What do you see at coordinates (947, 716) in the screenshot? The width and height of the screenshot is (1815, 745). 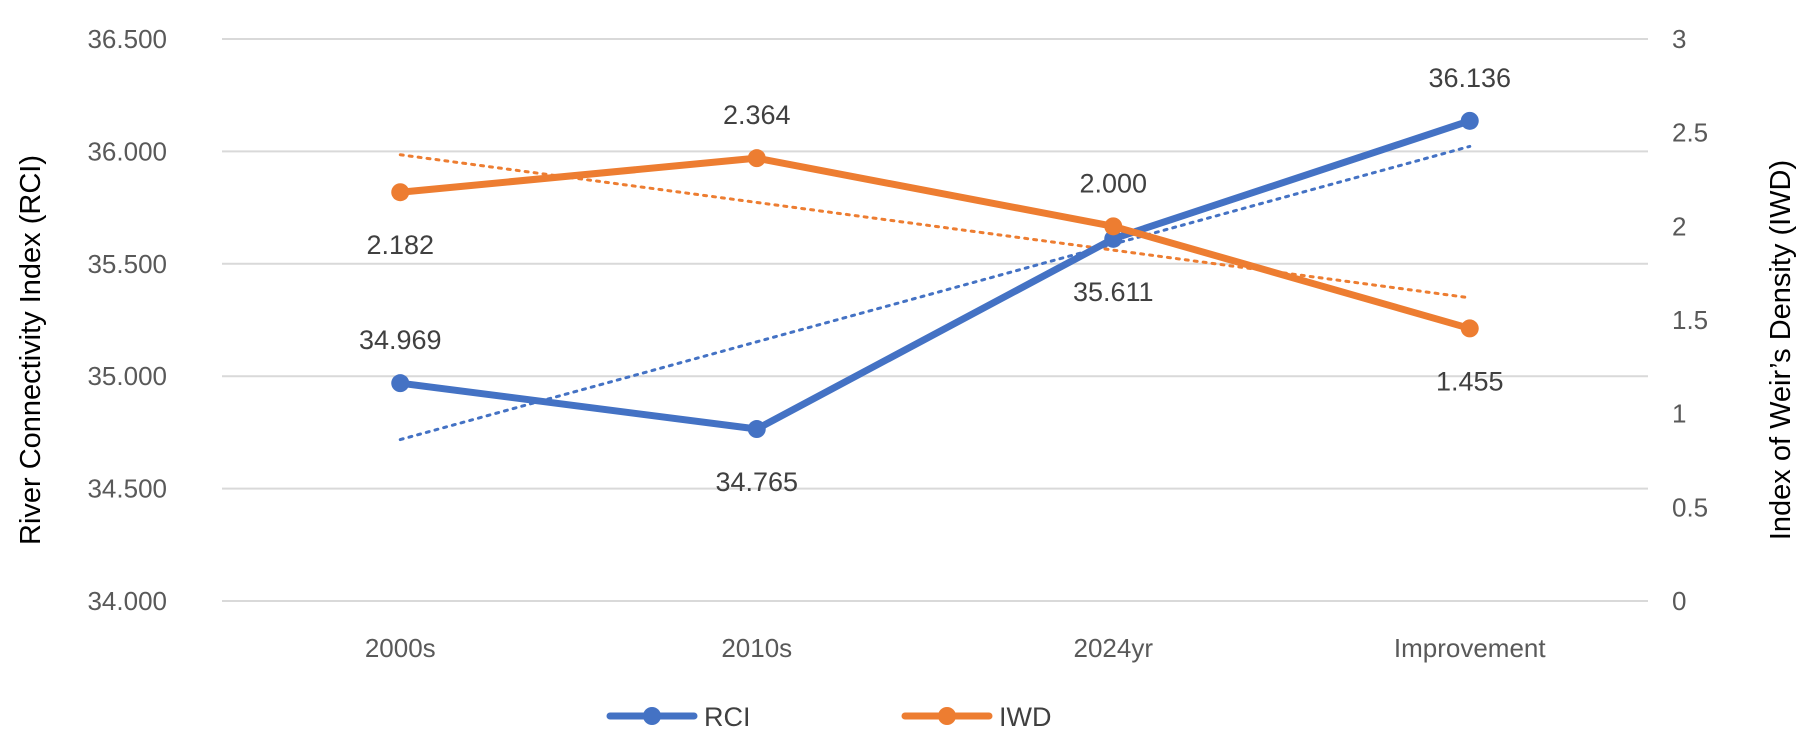 I see `legend-iwd-marker` at bounding box center [947, 716].